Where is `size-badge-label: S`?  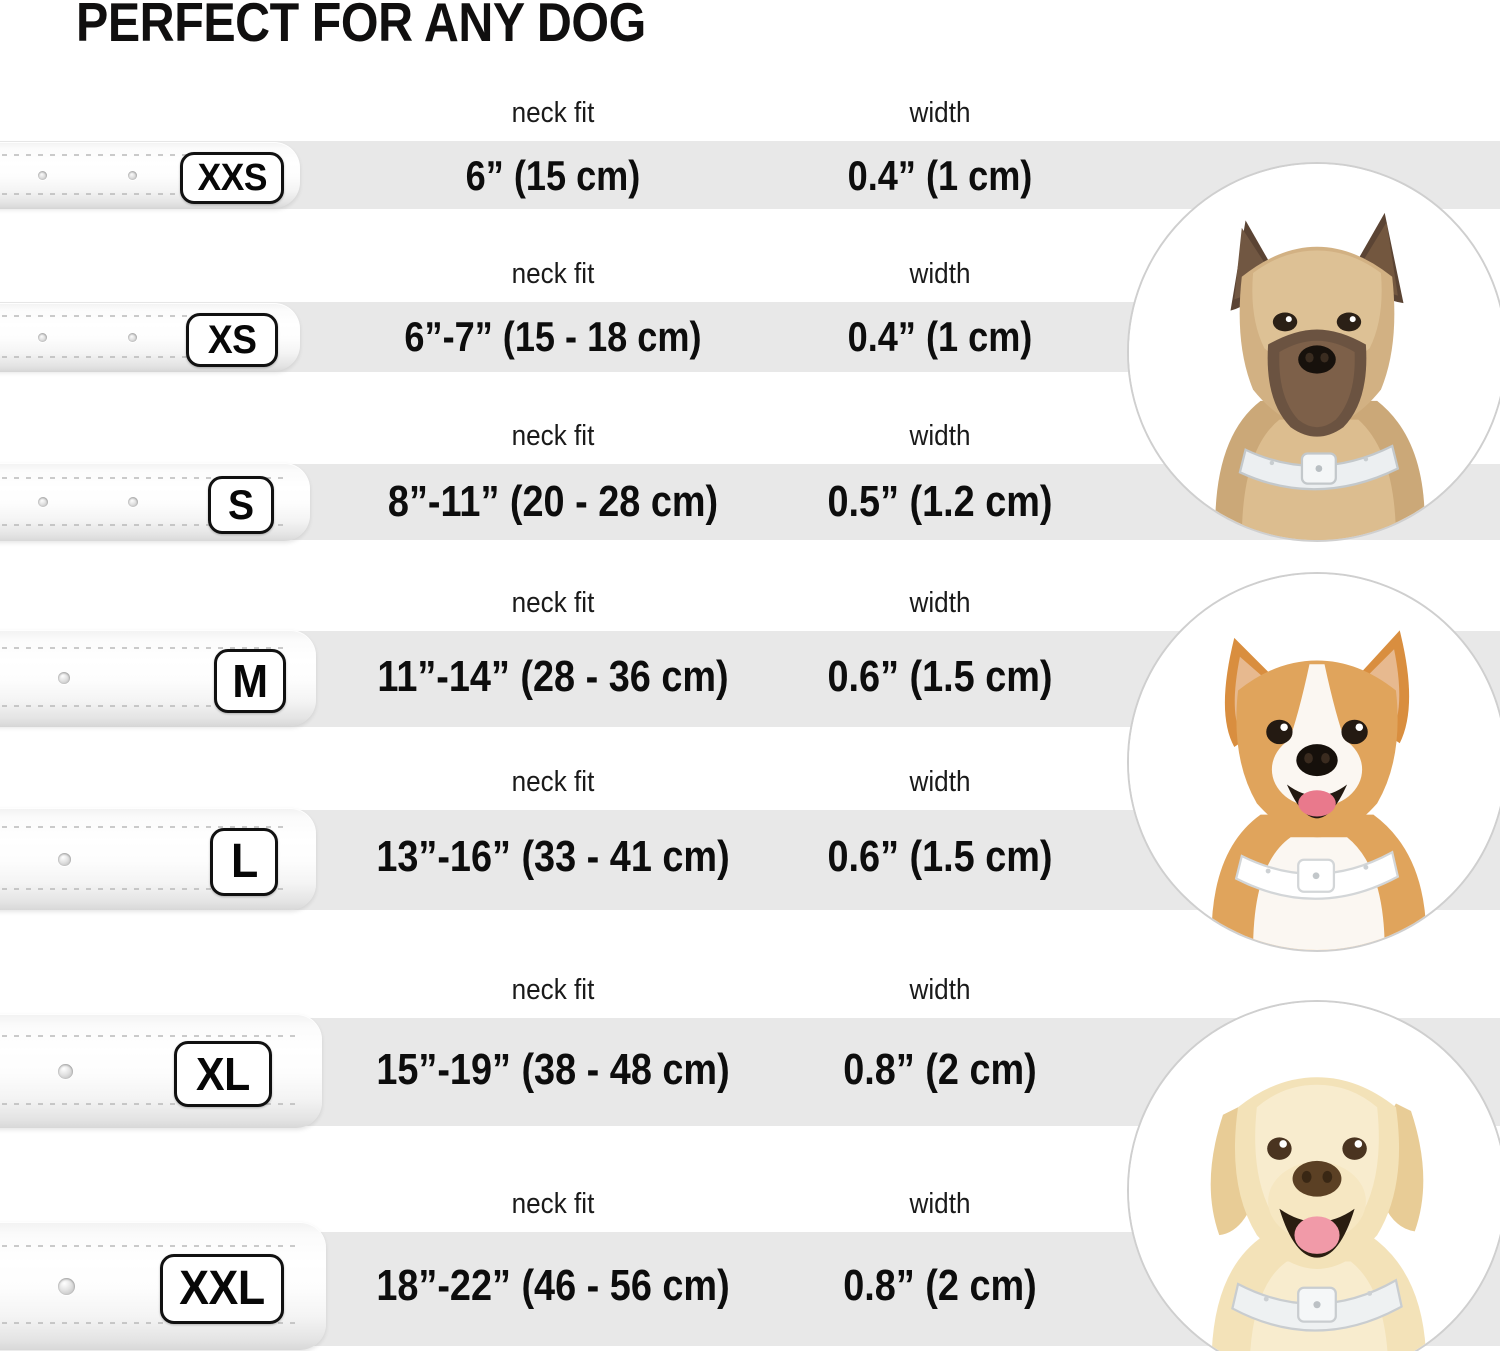
size-badge-label: S is located at coordinates (241, 504).